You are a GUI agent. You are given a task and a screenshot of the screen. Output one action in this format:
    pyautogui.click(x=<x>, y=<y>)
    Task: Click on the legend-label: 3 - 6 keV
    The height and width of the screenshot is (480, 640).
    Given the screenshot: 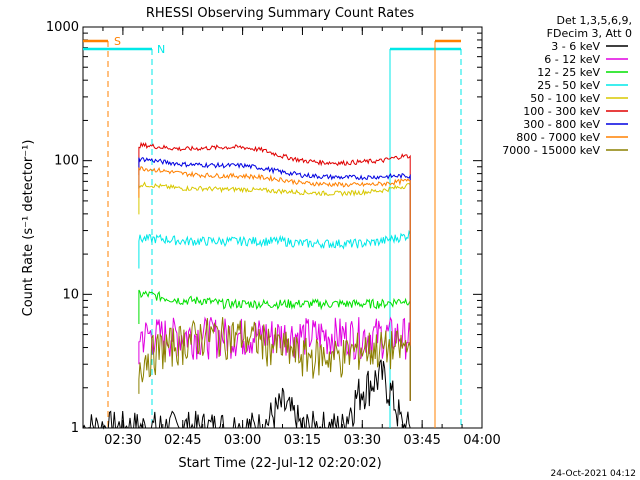 What is the action you would take?
    pyautogui.click(x=575, y=46)
    